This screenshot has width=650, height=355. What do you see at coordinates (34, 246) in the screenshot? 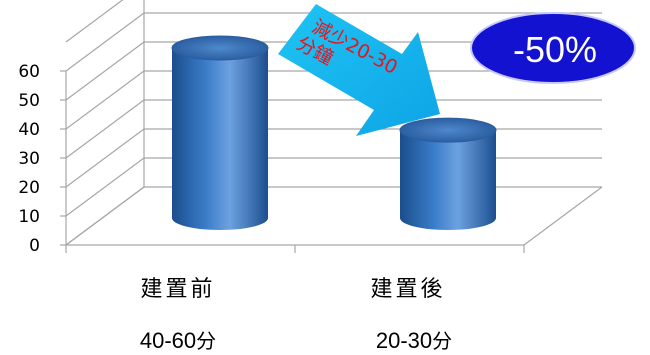
I see `y-tick-label: 0` at bounding box center [34, 246].